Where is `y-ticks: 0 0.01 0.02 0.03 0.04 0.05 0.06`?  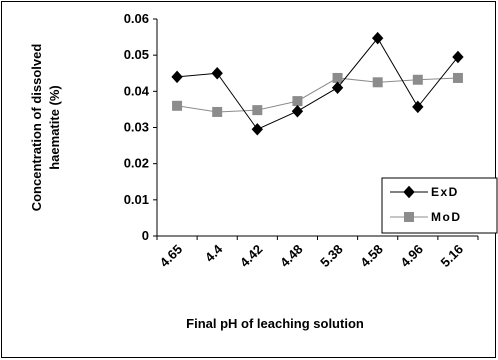 y-ticks: 0 0.01 0.02 0.03 0.04 0.05 0.06 is located at coordinates (140, 127).